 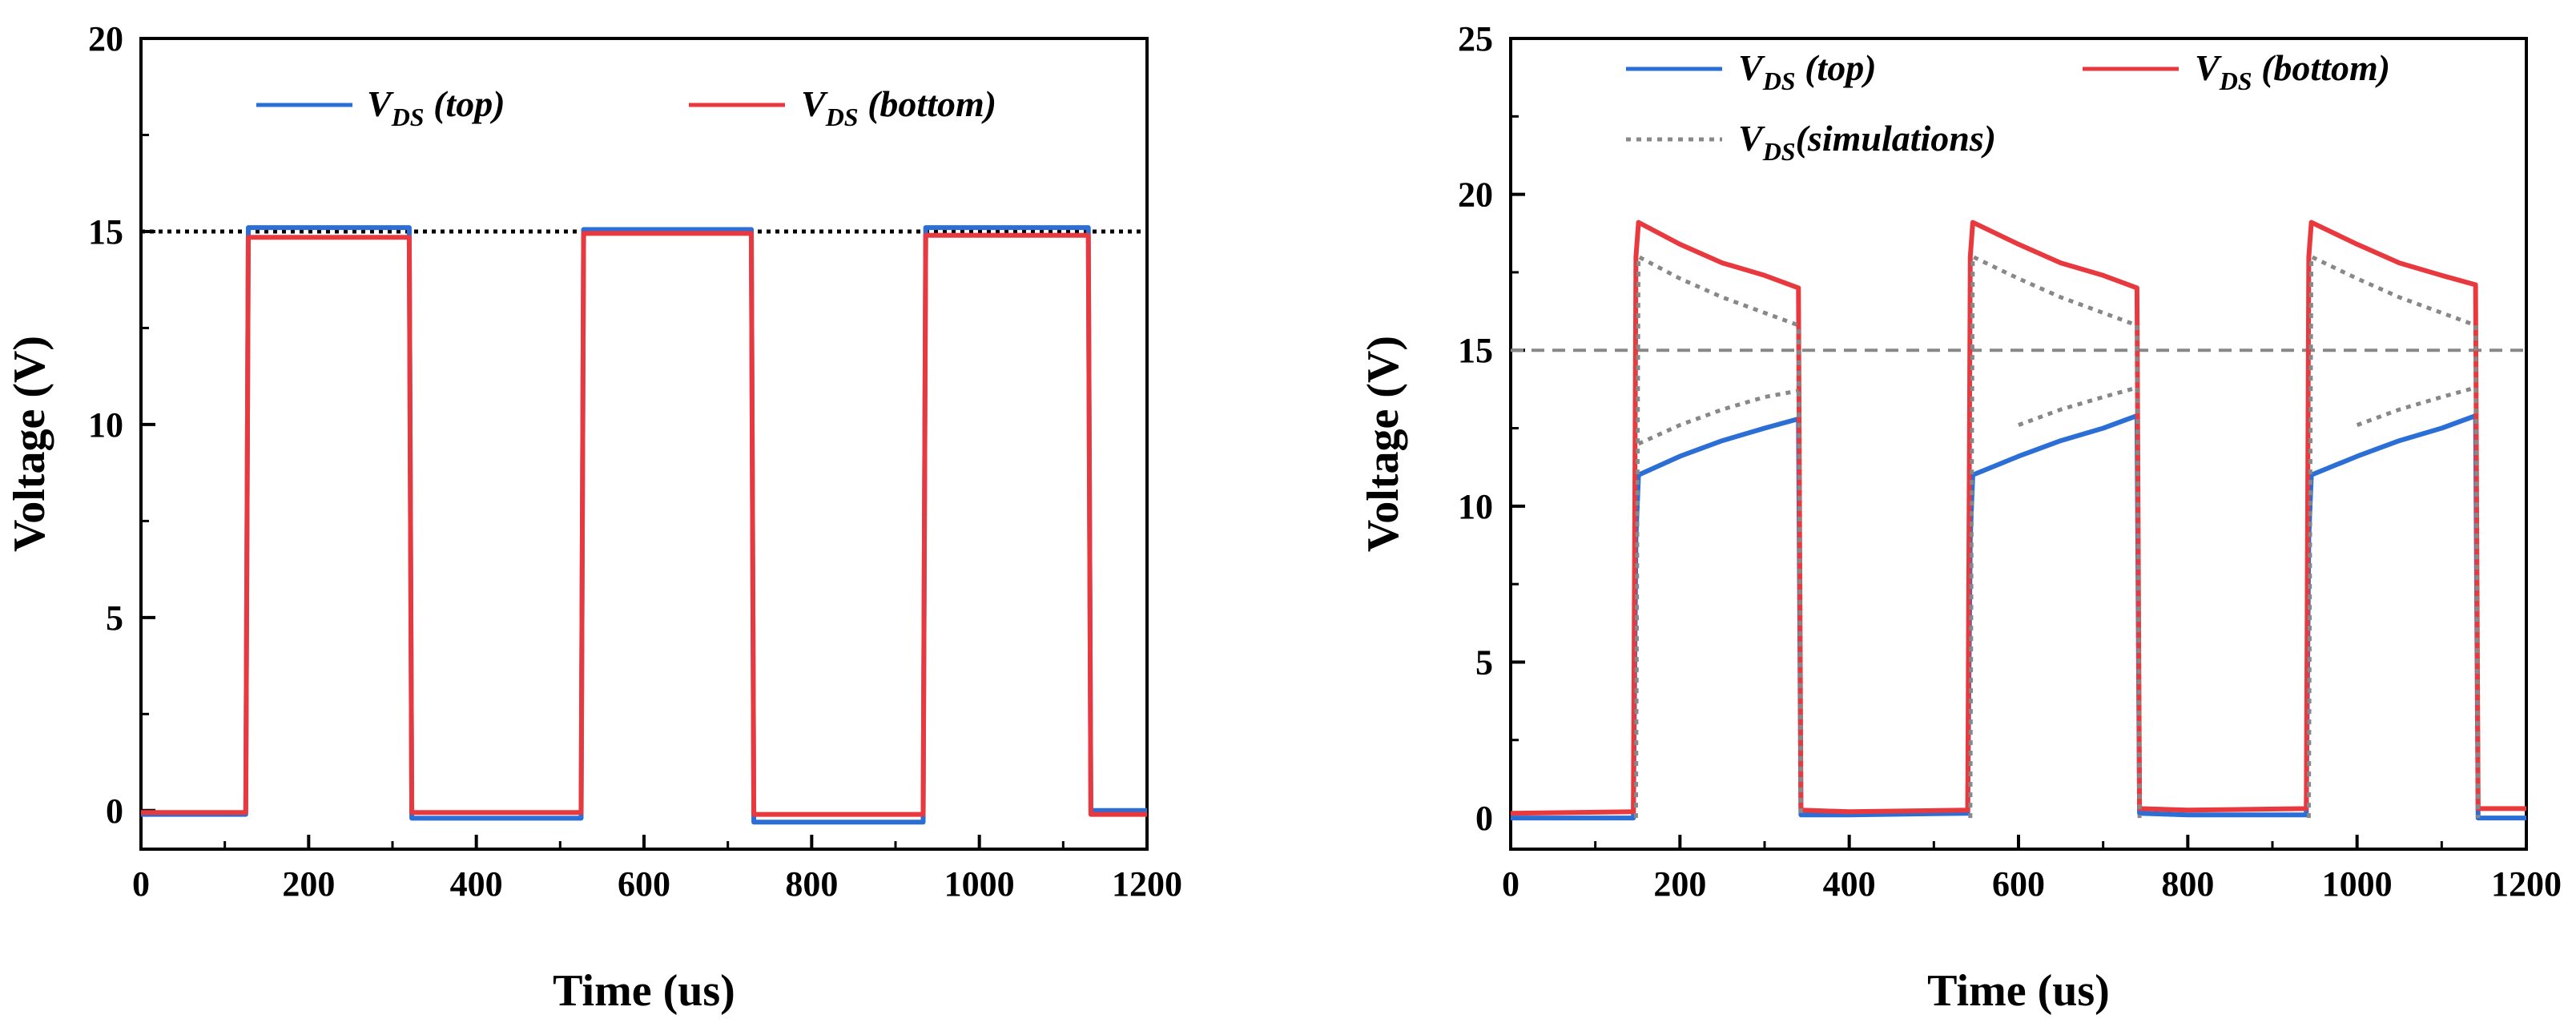 I want to click on series-line-sim-lower, so click(x=2057, y=415).